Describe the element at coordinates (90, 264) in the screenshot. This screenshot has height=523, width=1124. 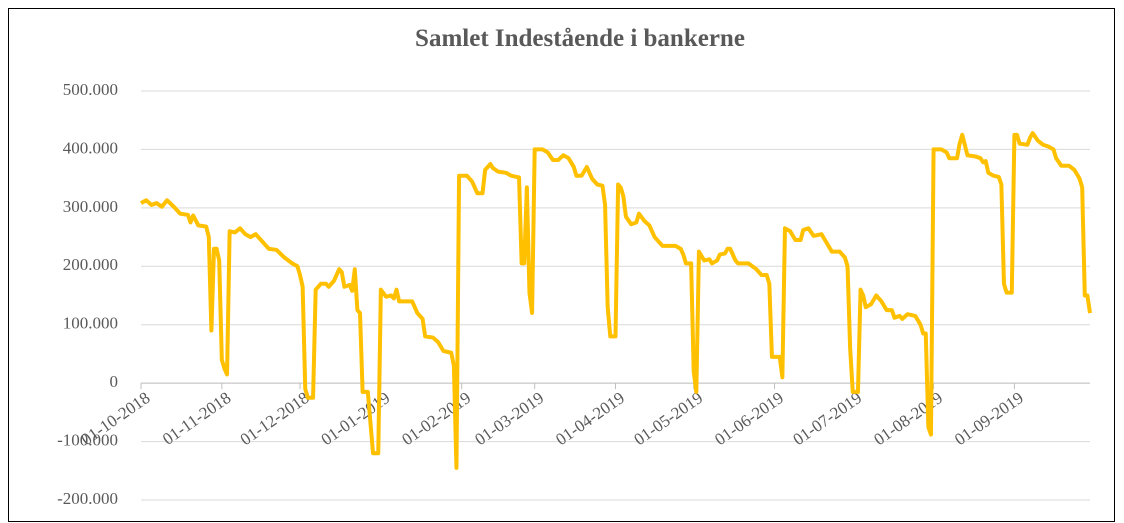
I see `y-tick-label: 200.000` at that location.